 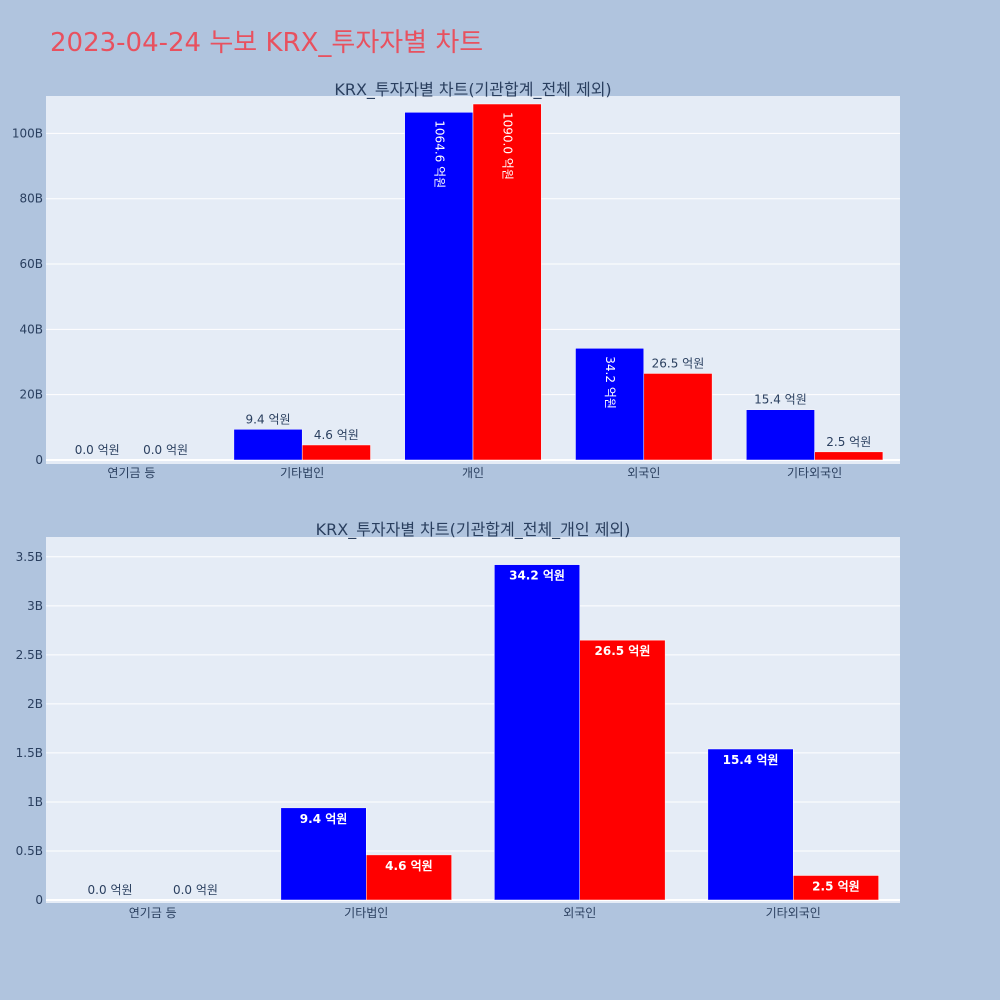 What do you see at coordinates (29, 557) in the screenshot?
I see `y-tick-label: 3.5B` at bounding box center [29, 557].